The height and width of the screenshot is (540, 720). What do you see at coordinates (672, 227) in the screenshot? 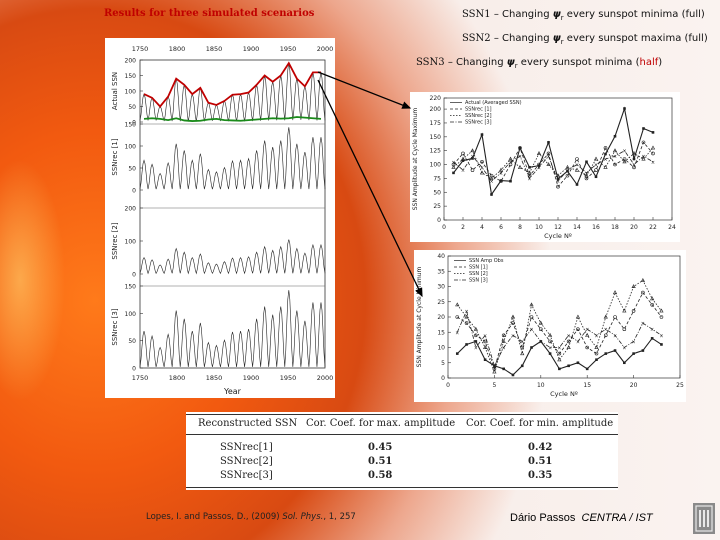
I see `x-tick-label: 24` at bounding box center [672, 227].